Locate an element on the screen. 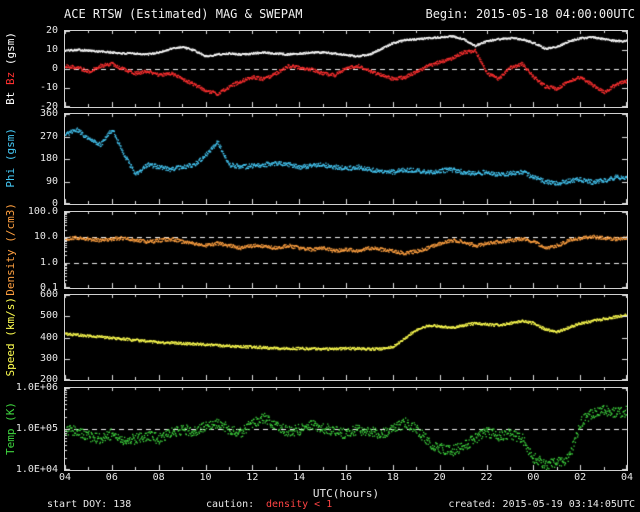 Image resolution: width=640 pixels, height=512 pixels. caution-label: caution: is located at coordinates (230, 504).